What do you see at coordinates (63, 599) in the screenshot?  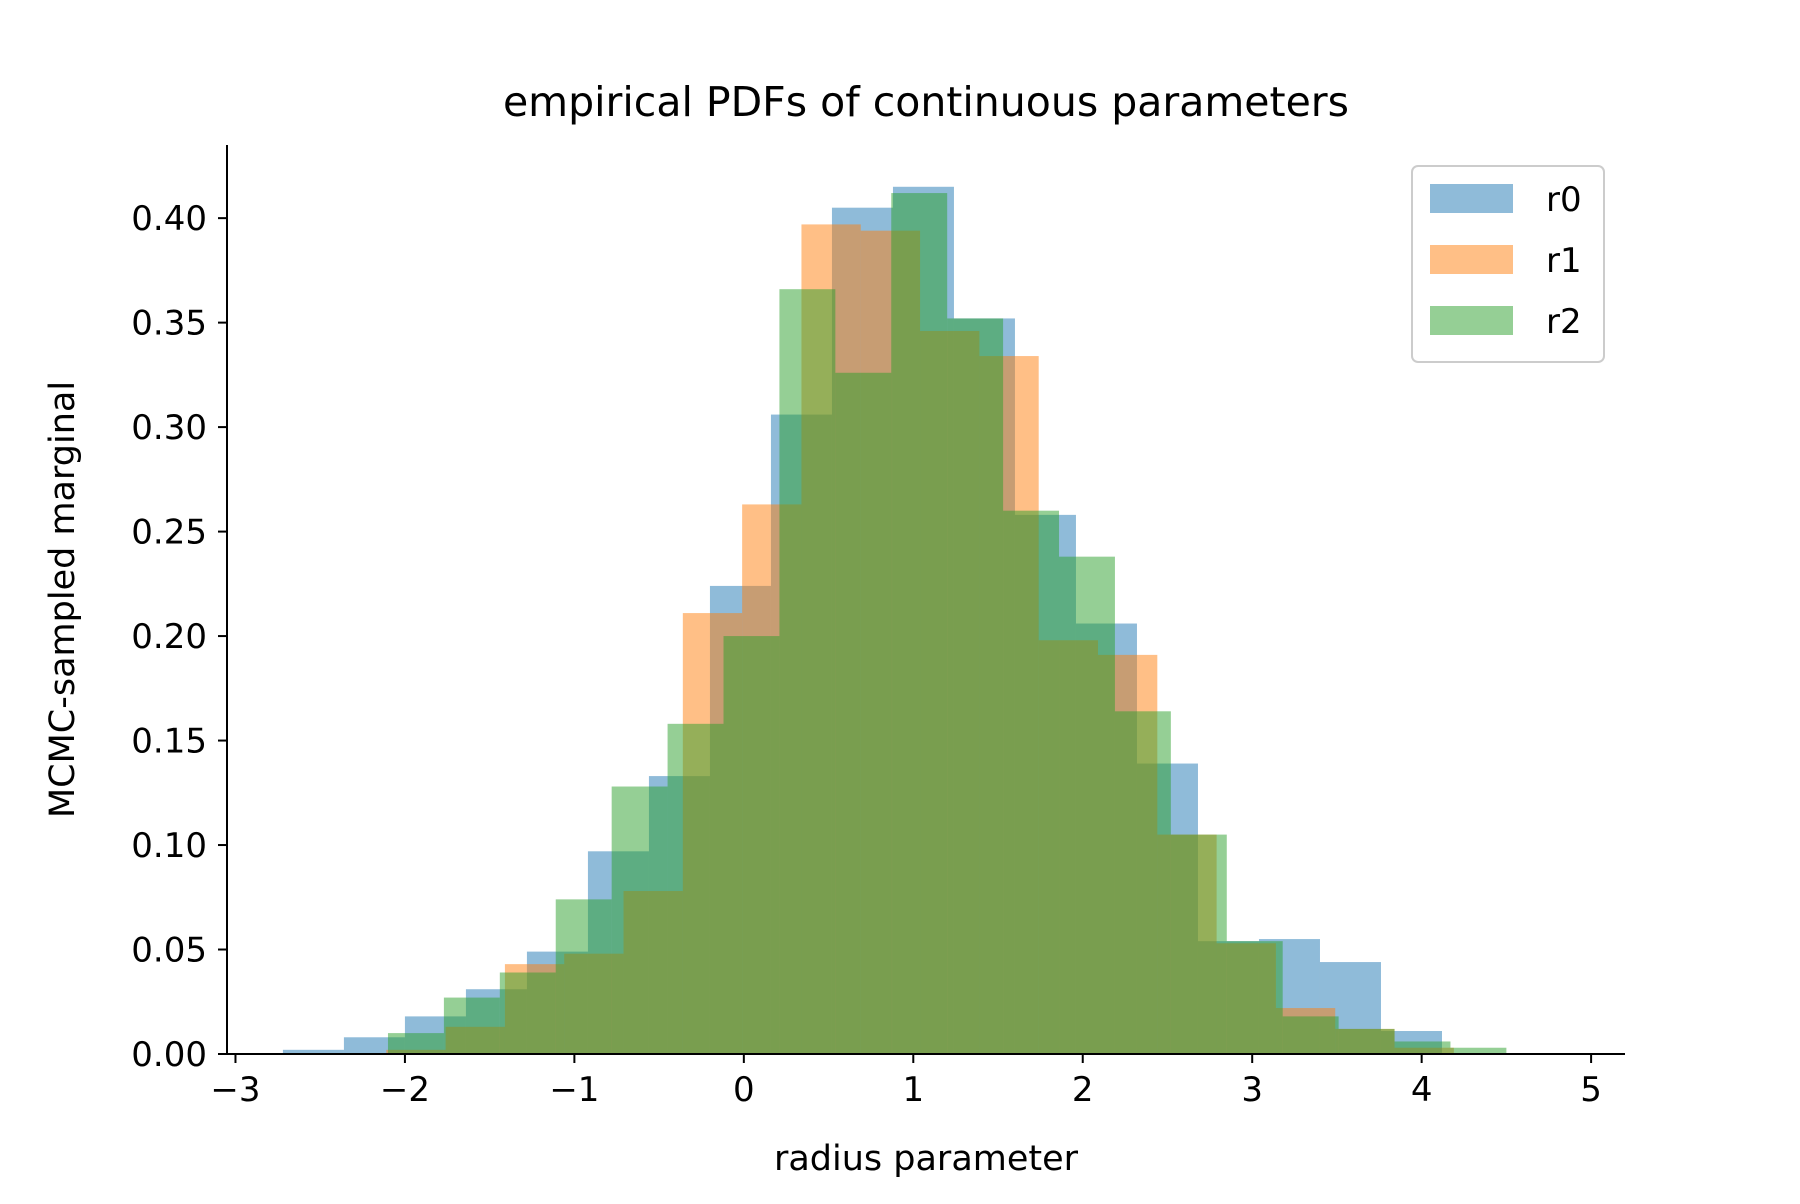 I see `y-axis-label: MCMC-sampled marginal` at bounding box center [63, 599].